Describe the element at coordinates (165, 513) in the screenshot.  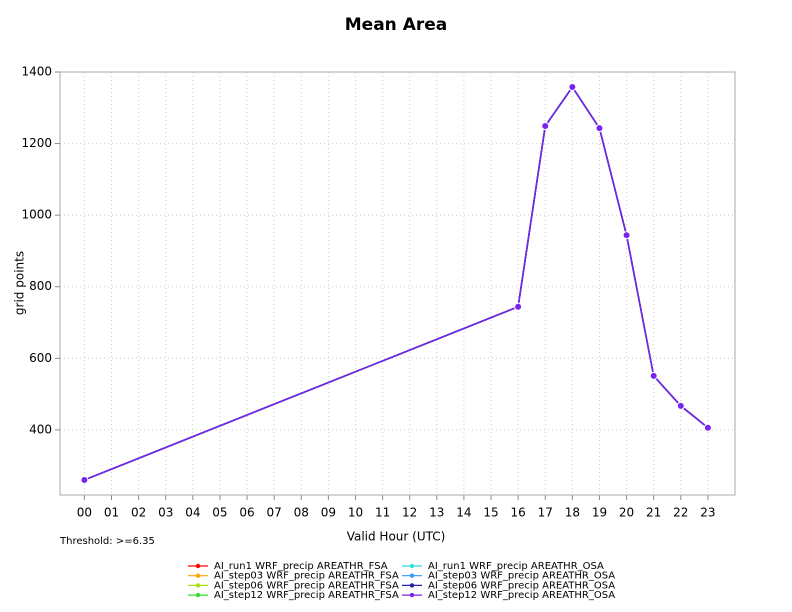
I see `x-tick-label: 03` at that location.